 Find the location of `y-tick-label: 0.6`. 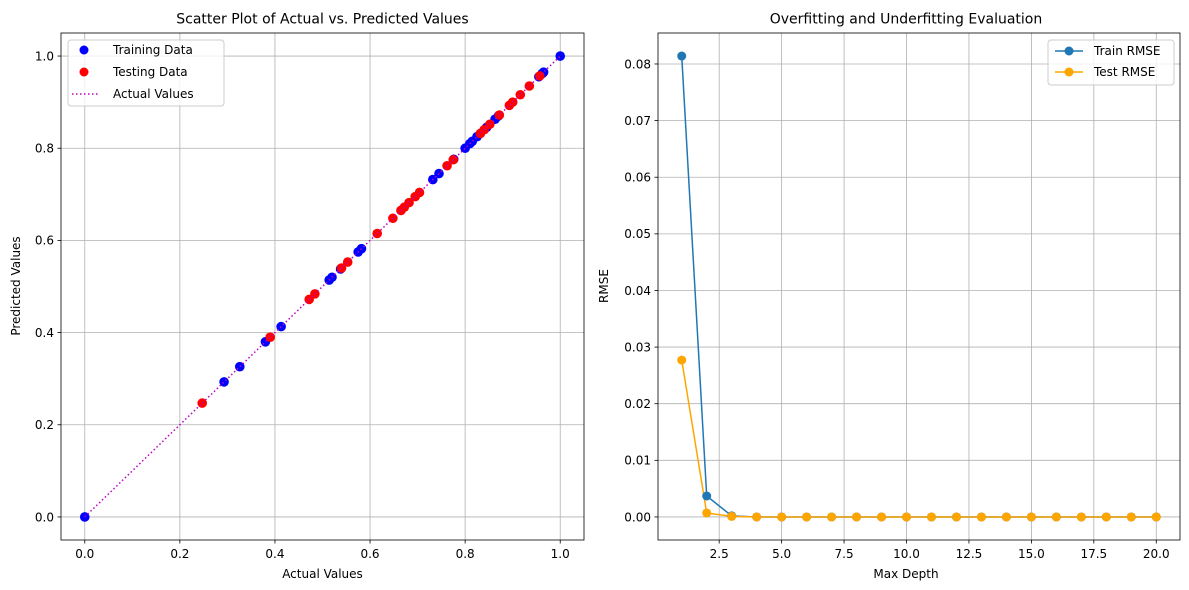

y-tick-label: 0.6 is located at coordinates (44, 241).